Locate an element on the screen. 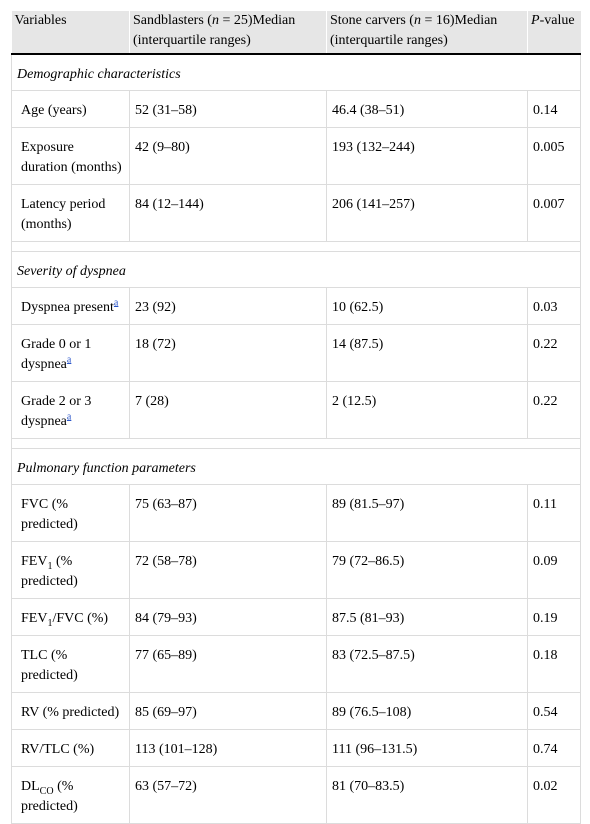  cell-stone-carvers: 111 (96–131.5) is located at coordinates (427, 748).